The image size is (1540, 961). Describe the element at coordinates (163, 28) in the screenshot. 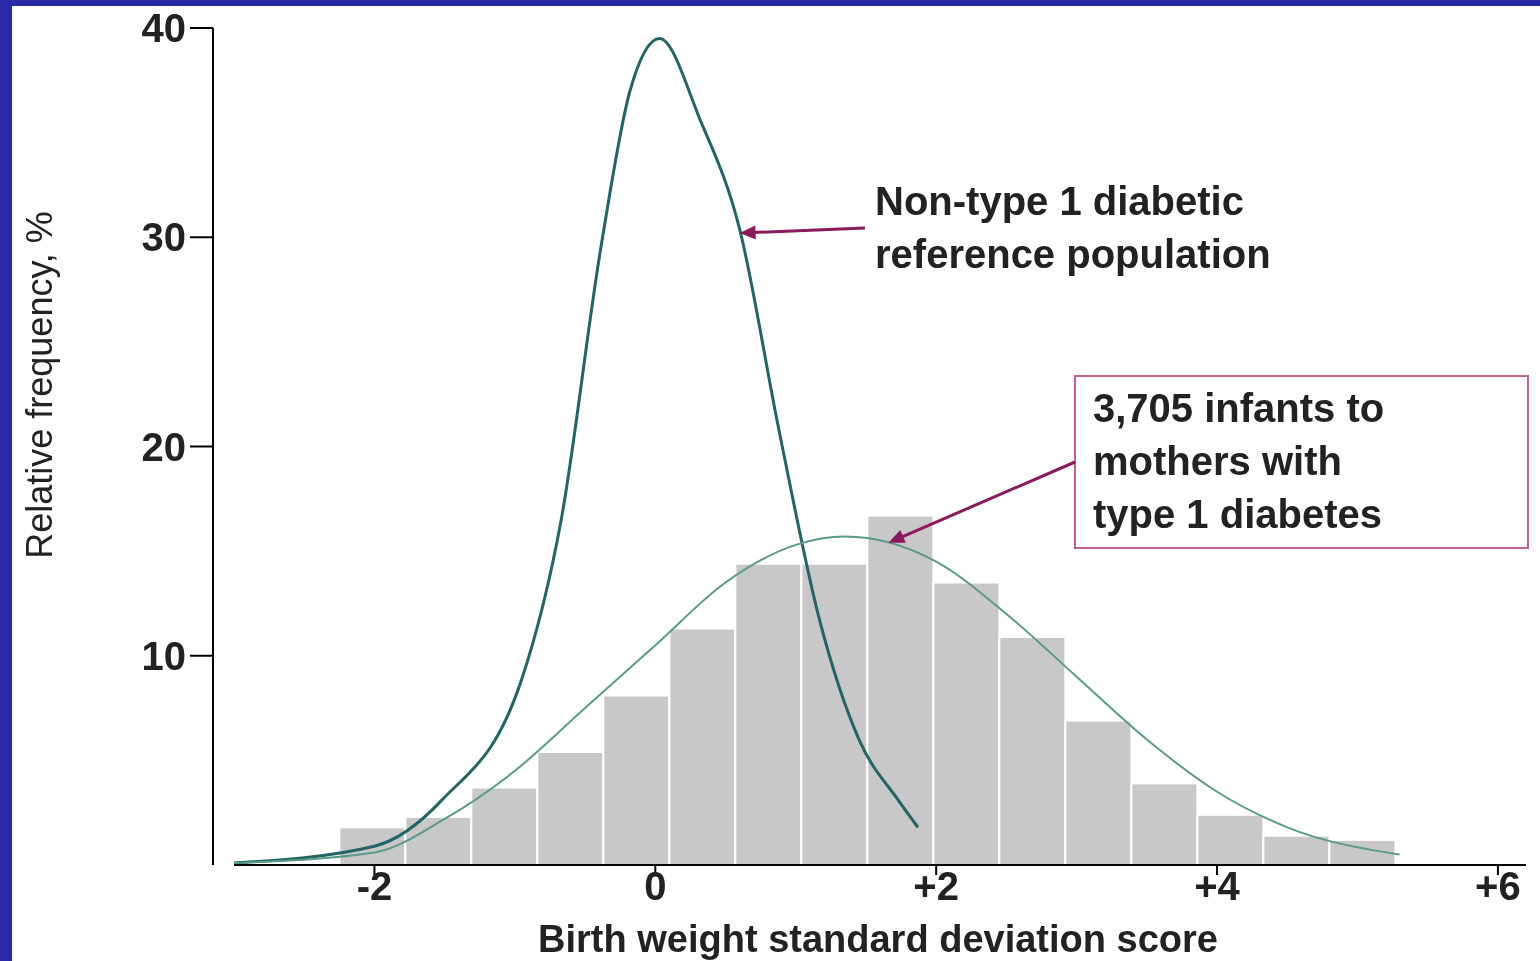

I see `y-tick-label: 40` at that location.